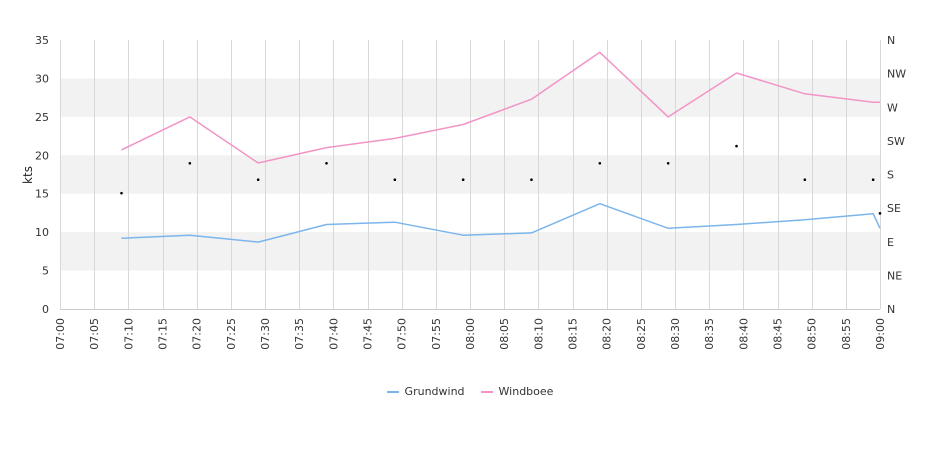  What do you see at coordinates (894, 275) in the screenshot?
I see `y2-tick-label: NE` at bounding box center [894, 275].